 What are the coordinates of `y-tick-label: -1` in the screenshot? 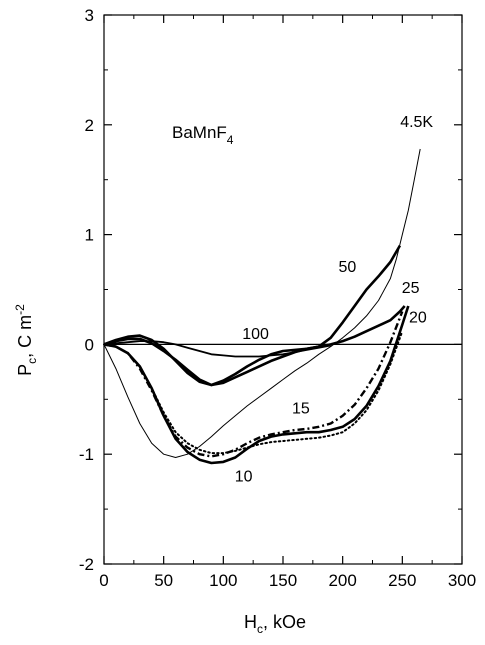 It's located at (86, 454).